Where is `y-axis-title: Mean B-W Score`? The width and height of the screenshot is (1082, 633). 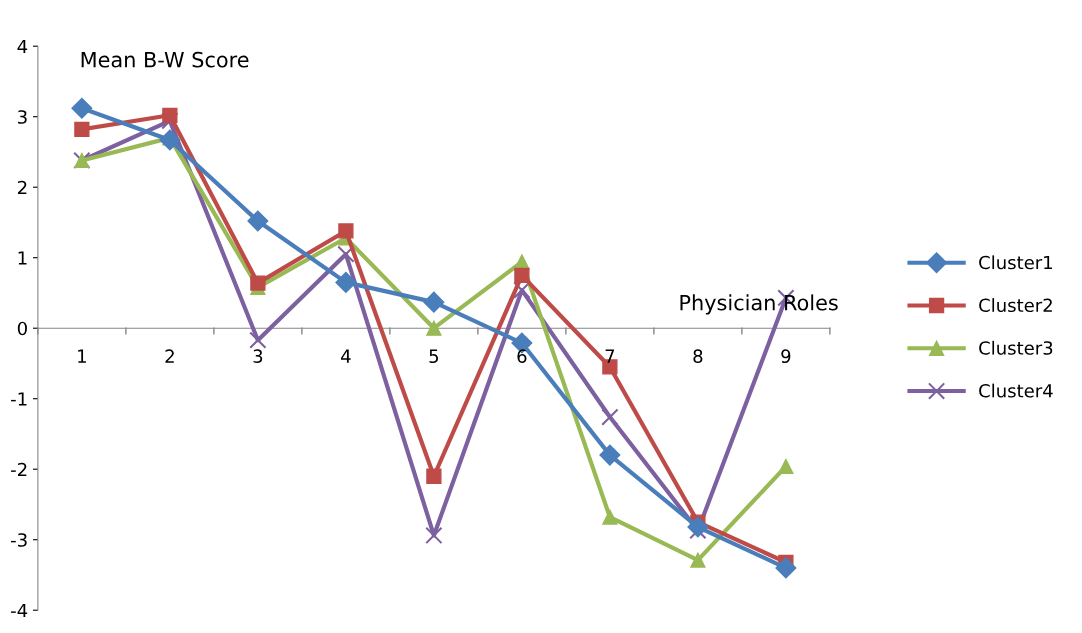
y-axis-title: Mean B-W Score is located at coordinates (165, 59).